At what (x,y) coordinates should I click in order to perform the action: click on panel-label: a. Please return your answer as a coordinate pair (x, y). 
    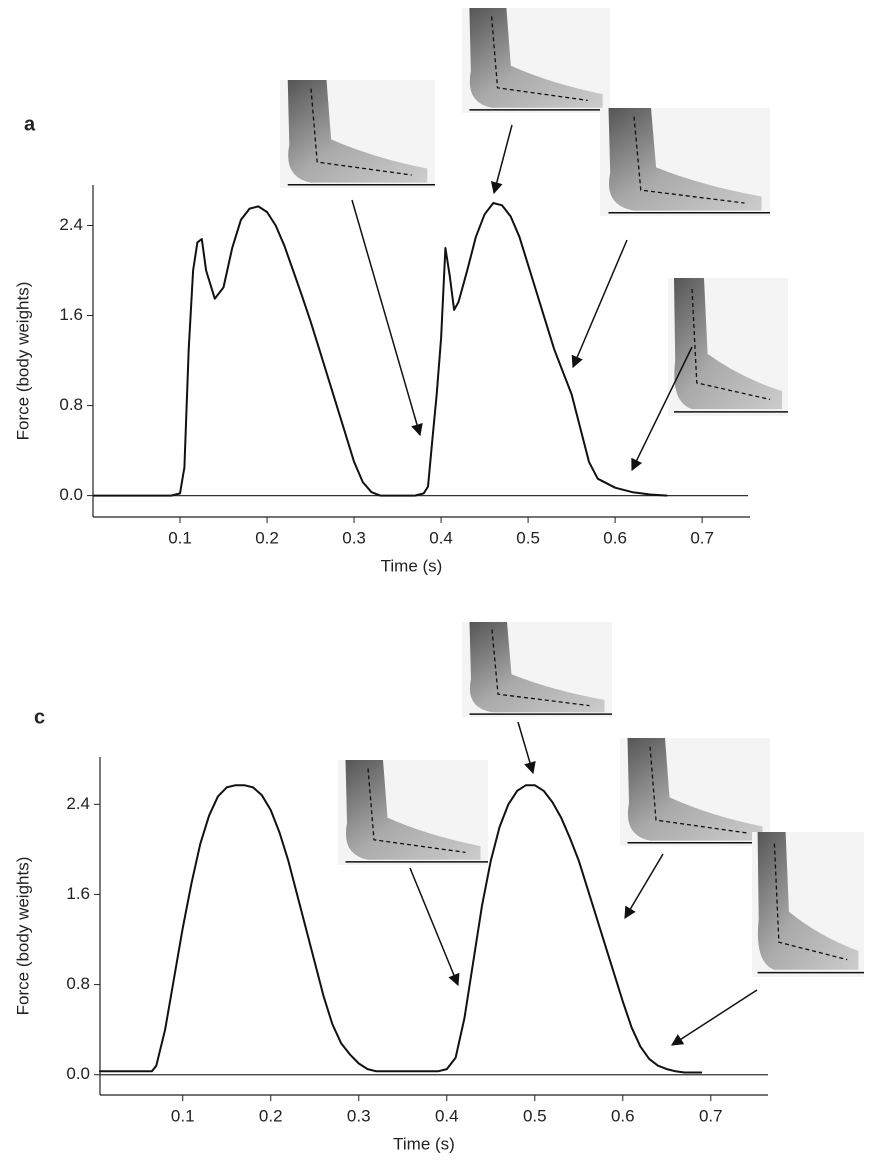
    Looking at the image, I should click on (30, 124).